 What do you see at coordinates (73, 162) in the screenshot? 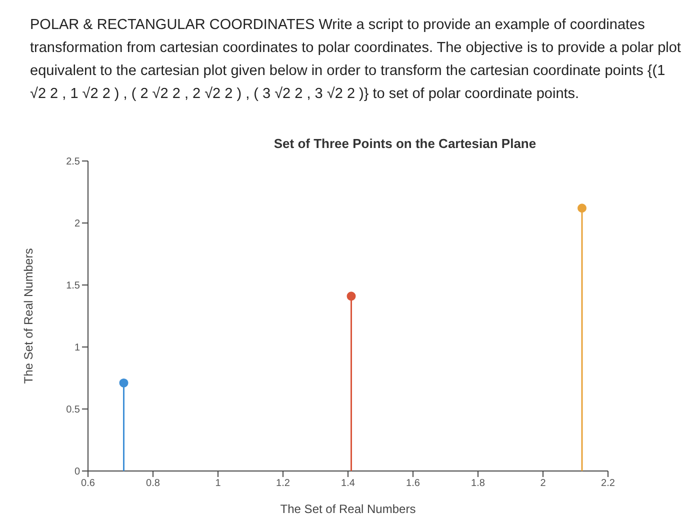
I see `y-tick-label: 2.5` at bounding box center [73, 162].